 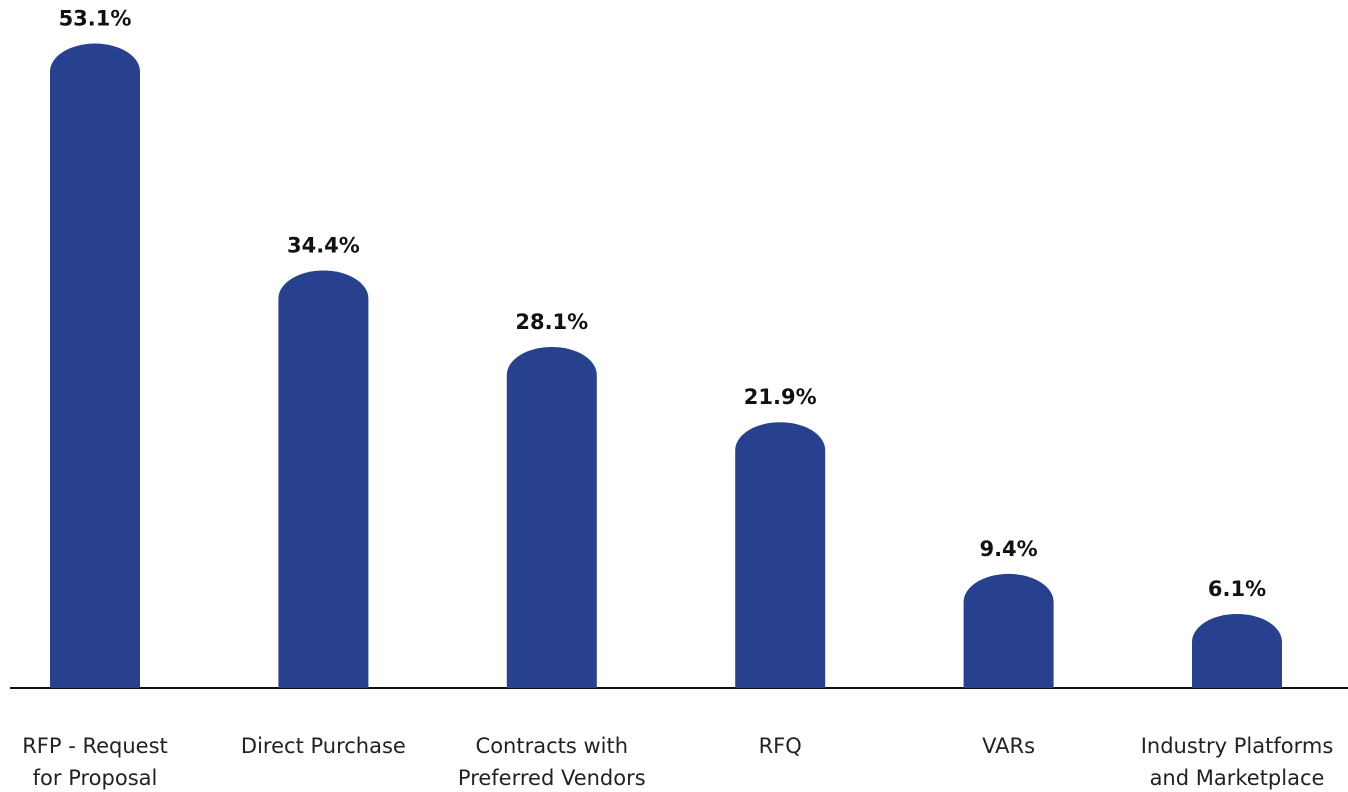 What do you see at coordinates (1009, 746) in the screenshot?
I see `x-tick-label: VARs` at bounding box center [1009, 746].